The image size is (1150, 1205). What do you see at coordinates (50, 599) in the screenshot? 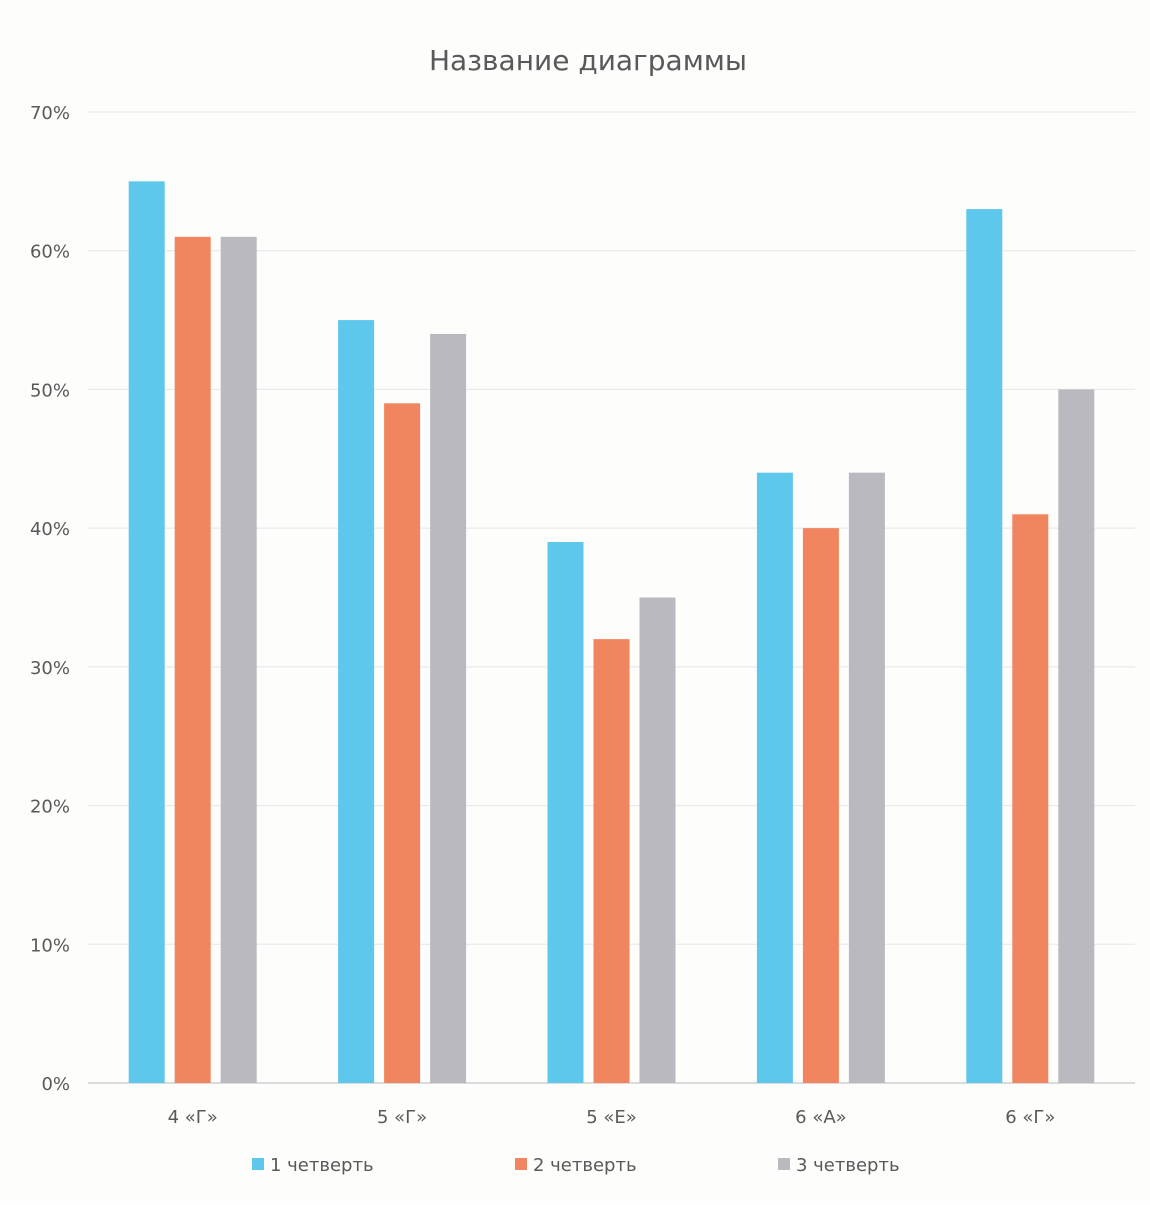
I see `y-axis-tick-labels: 0% 10% 20% 30% 40% 50% 60% 70%` at bounding box center [50, 599].